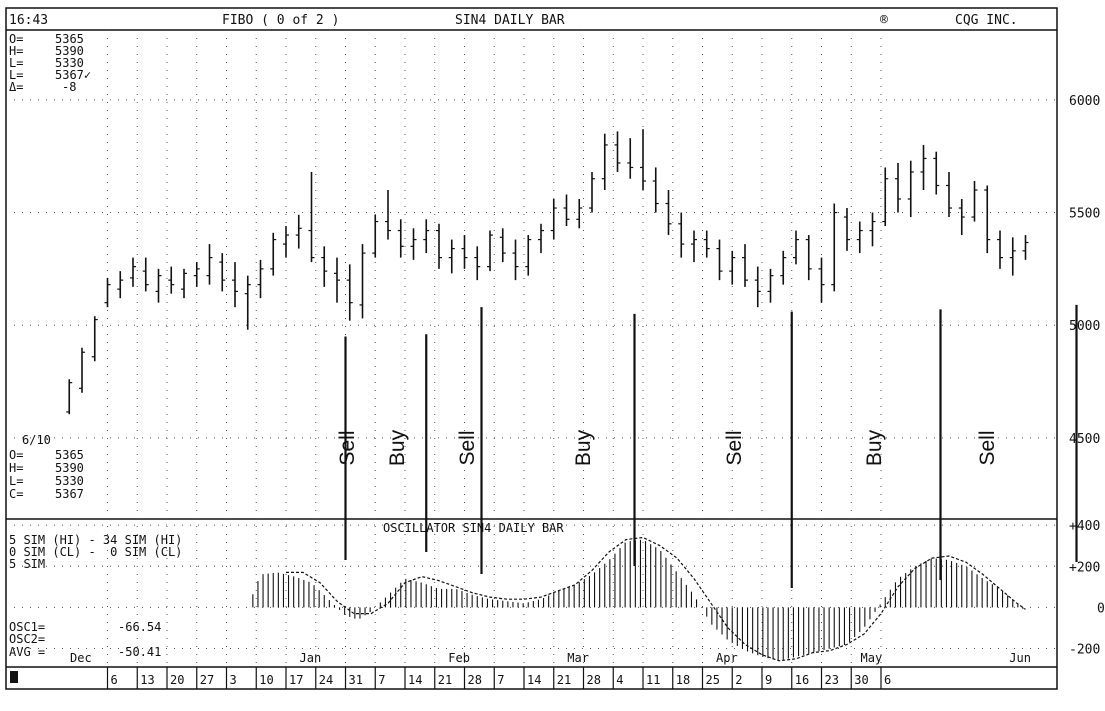 The height and width of the screenshot is (711, 1105). Describe the element at coordinates (1084, 326) in the screenshot. I see `price-axis-label: 5000` at that location.